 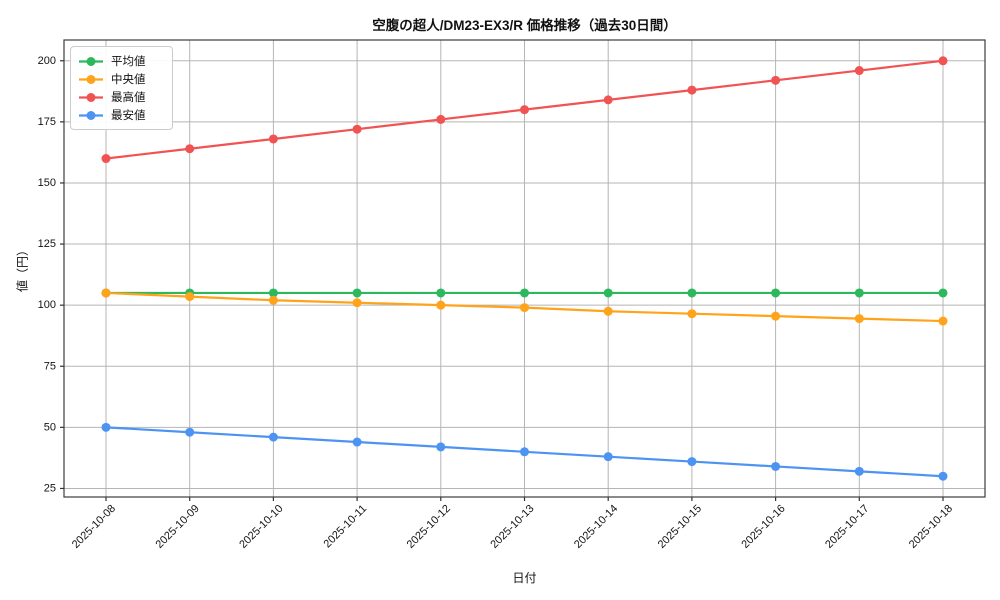 What do you see at coordinates (47, 305) in the screenshot?
I see `svg-text: 100` at bounding box center [47, 305].